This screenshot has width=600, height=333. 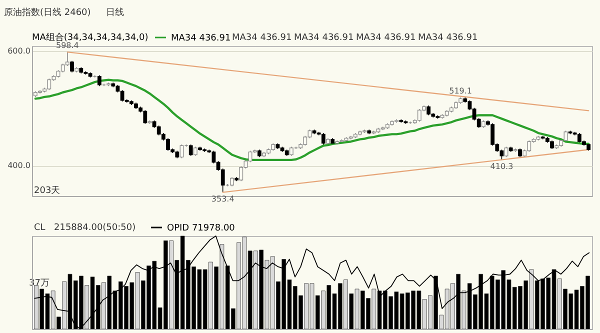 What do you see at coordinates (47, 12) in the screenshot?
I see `chart-title: 原油指数(日线 2460)` at bounding box center [47, 12].